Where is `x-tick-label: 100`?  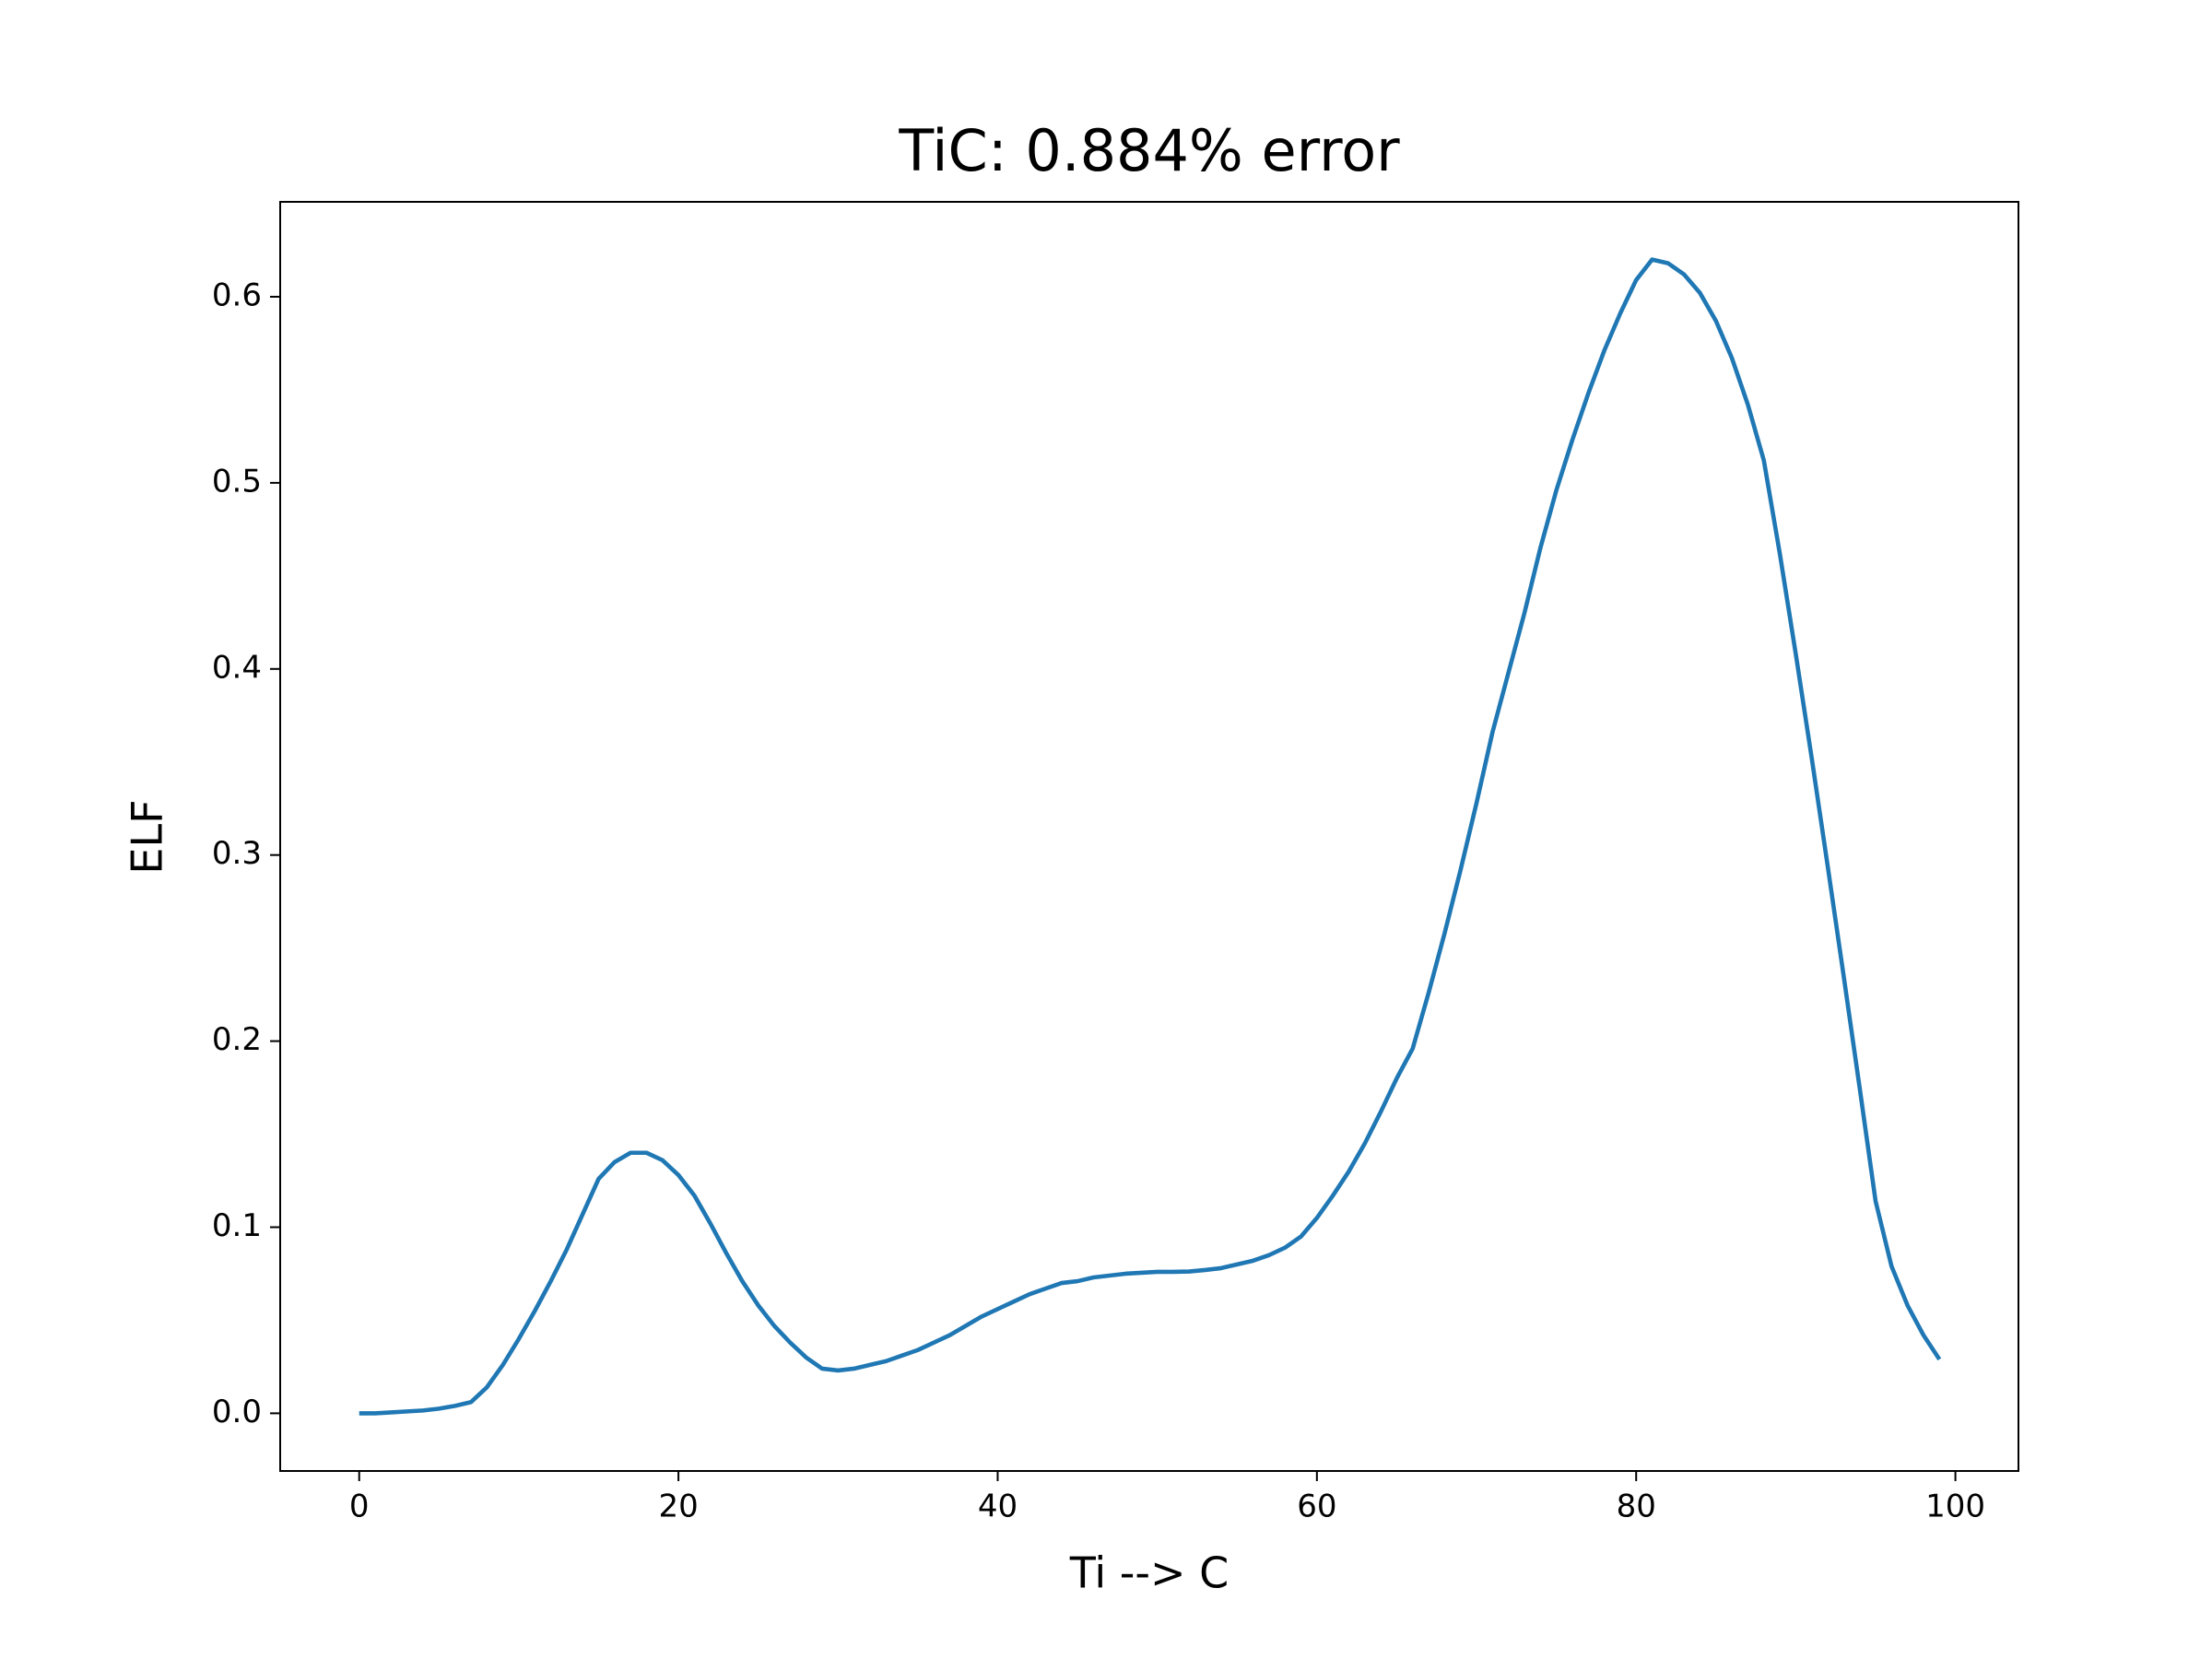 x-tick-label: 100 is located at coordinates (1955, 1506).